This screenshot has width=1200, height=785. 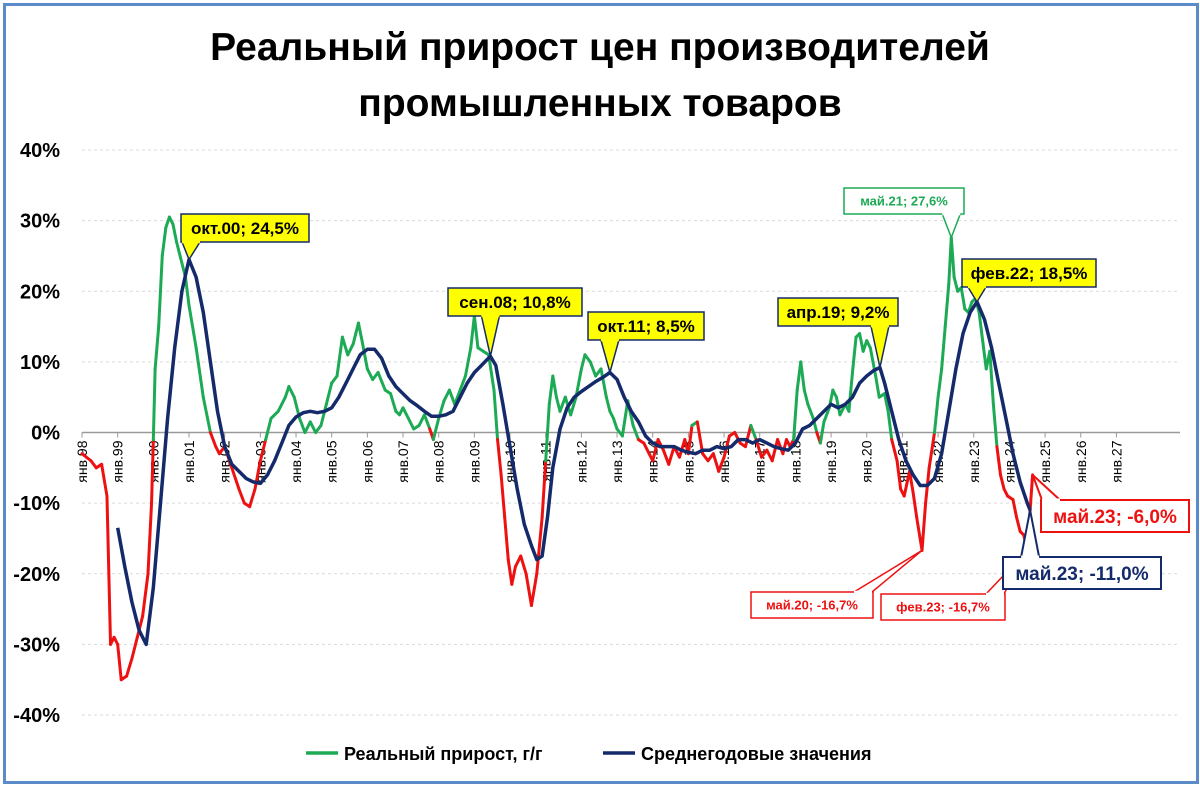 I want to click on x-tick-label: янв.07, so click(x=403, y=461).